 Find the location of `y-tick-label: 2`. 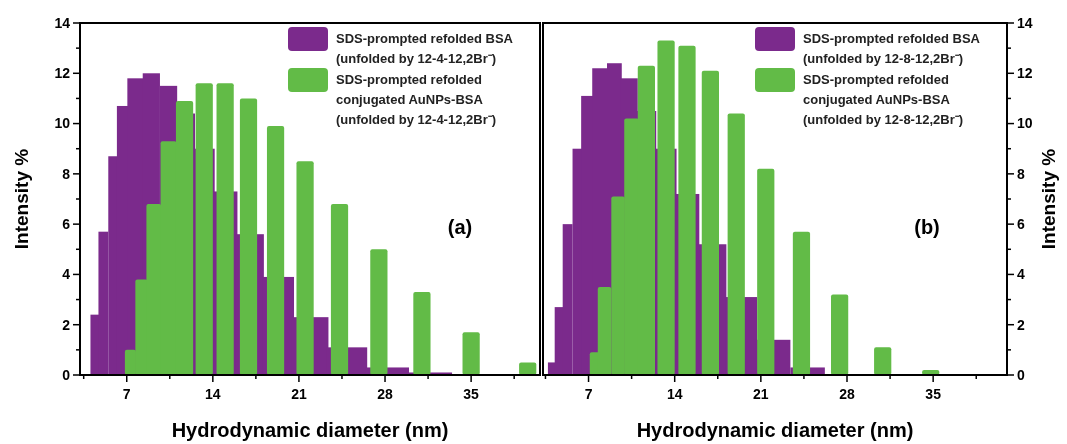

y-tick-label: 2 is located at coordinates (66, 324).